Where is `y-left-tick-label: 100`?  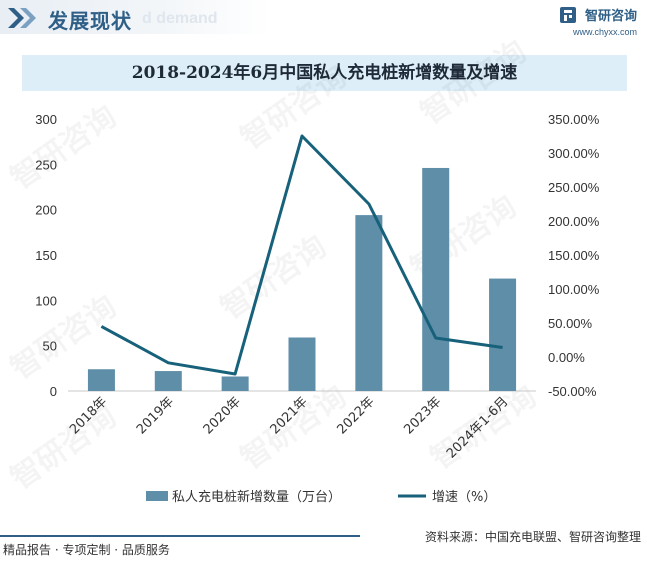 y-left-tick-label: 100 is located at coordinates (46, 300).